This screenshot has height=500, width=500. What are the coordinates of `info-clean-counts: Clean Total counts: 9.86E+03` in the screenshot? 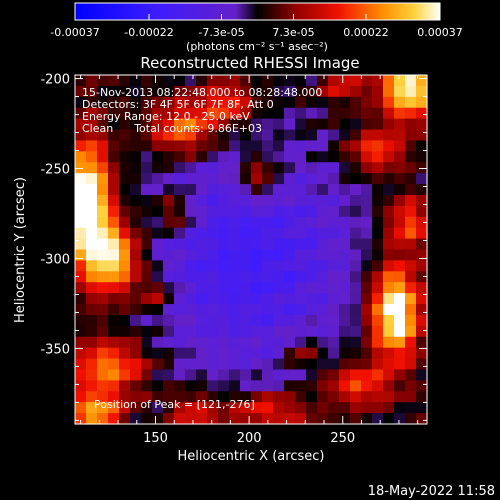 It's located at (172, 128).